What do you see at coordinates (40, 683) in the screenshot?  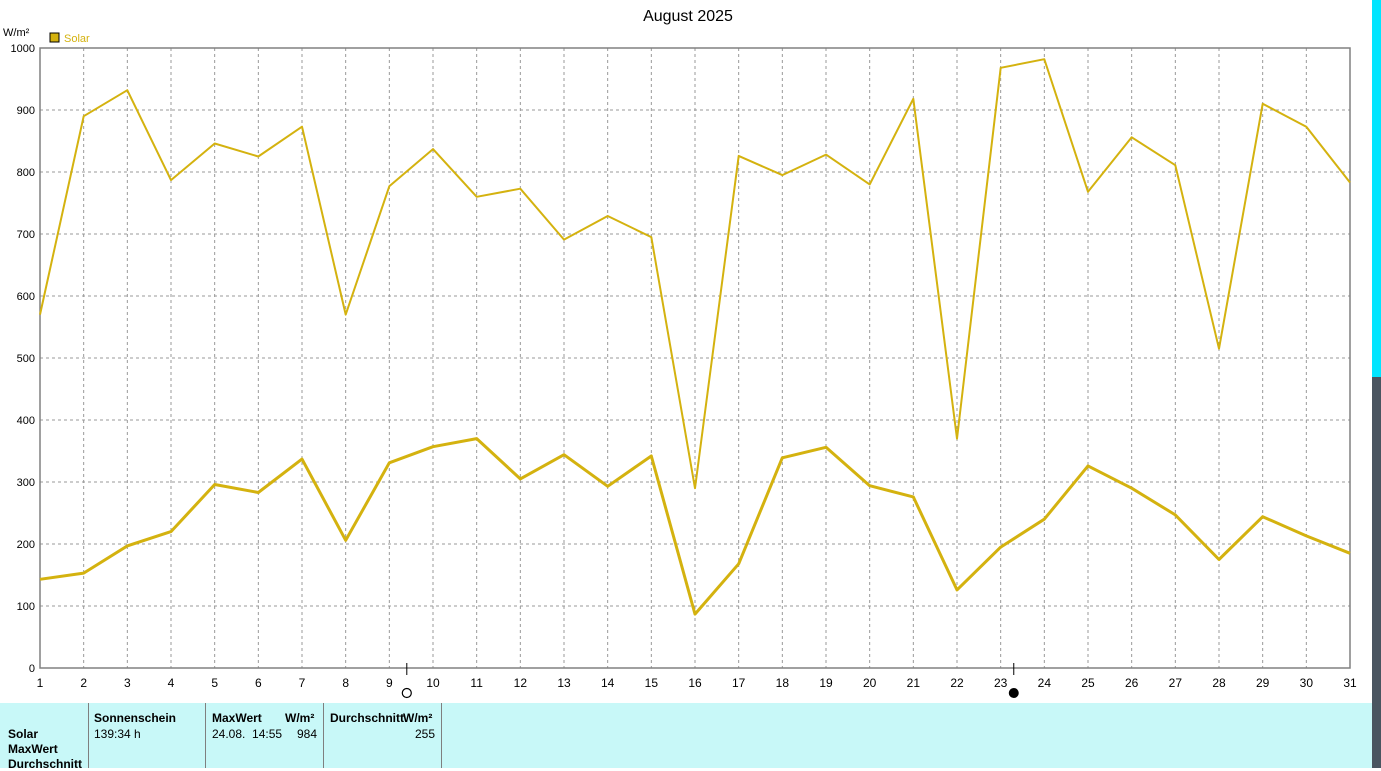 I see `x-tick-label: 1` at bounding box center [40, 683].